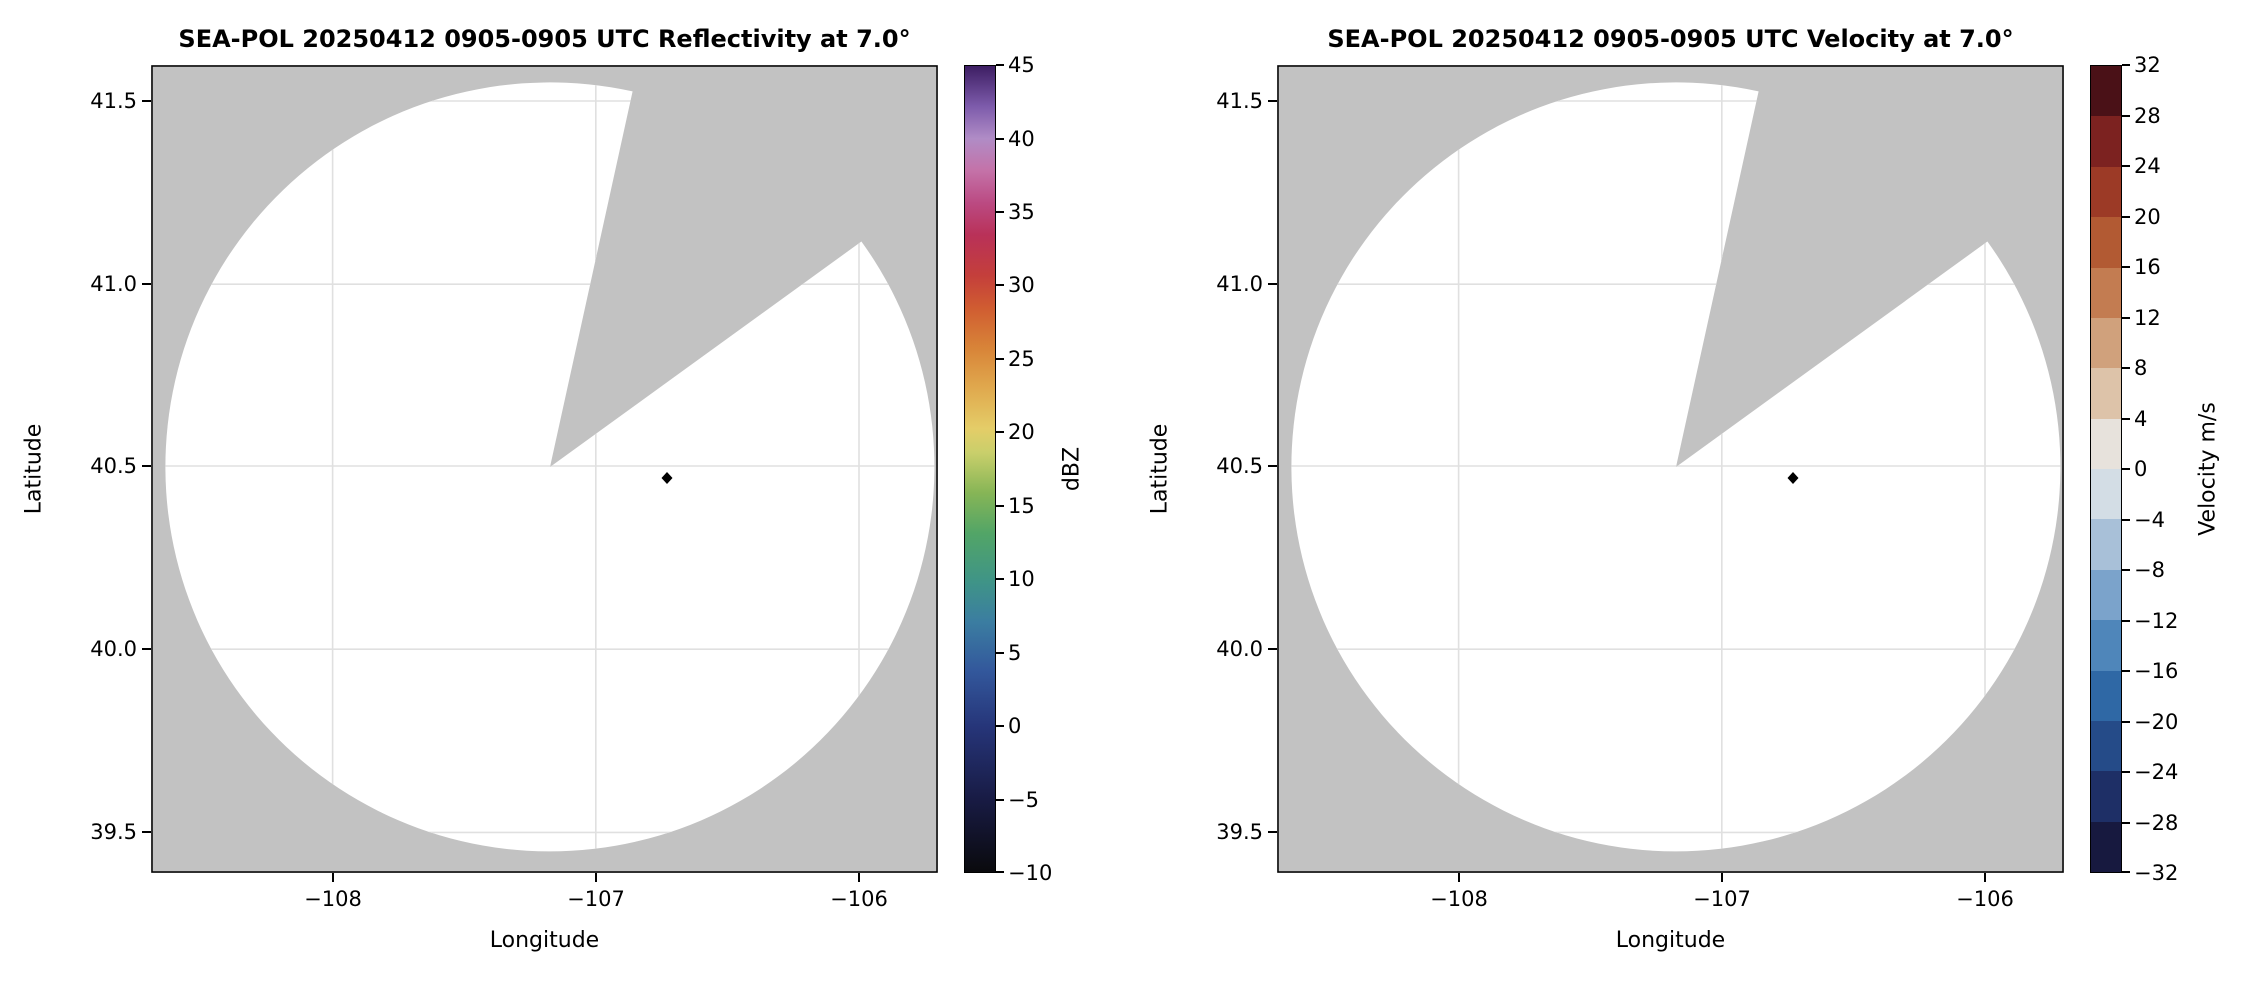  Describe the element at coordinates (1021, 285) in the screenshot. I see `colorbar-tick-label: 30` at that location.